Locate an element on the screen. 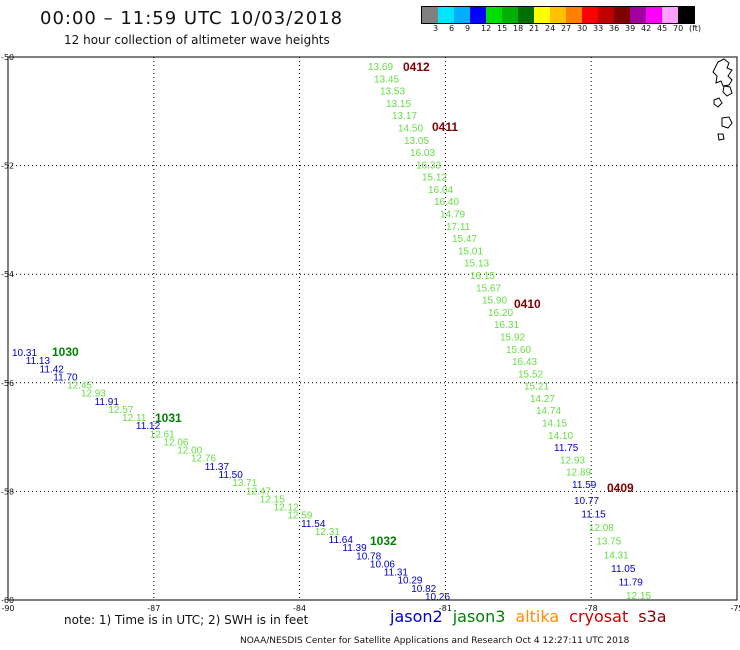 This screenshot has height=650, width=740. color-scale-label: 3 is located at coordinates (436, 28).